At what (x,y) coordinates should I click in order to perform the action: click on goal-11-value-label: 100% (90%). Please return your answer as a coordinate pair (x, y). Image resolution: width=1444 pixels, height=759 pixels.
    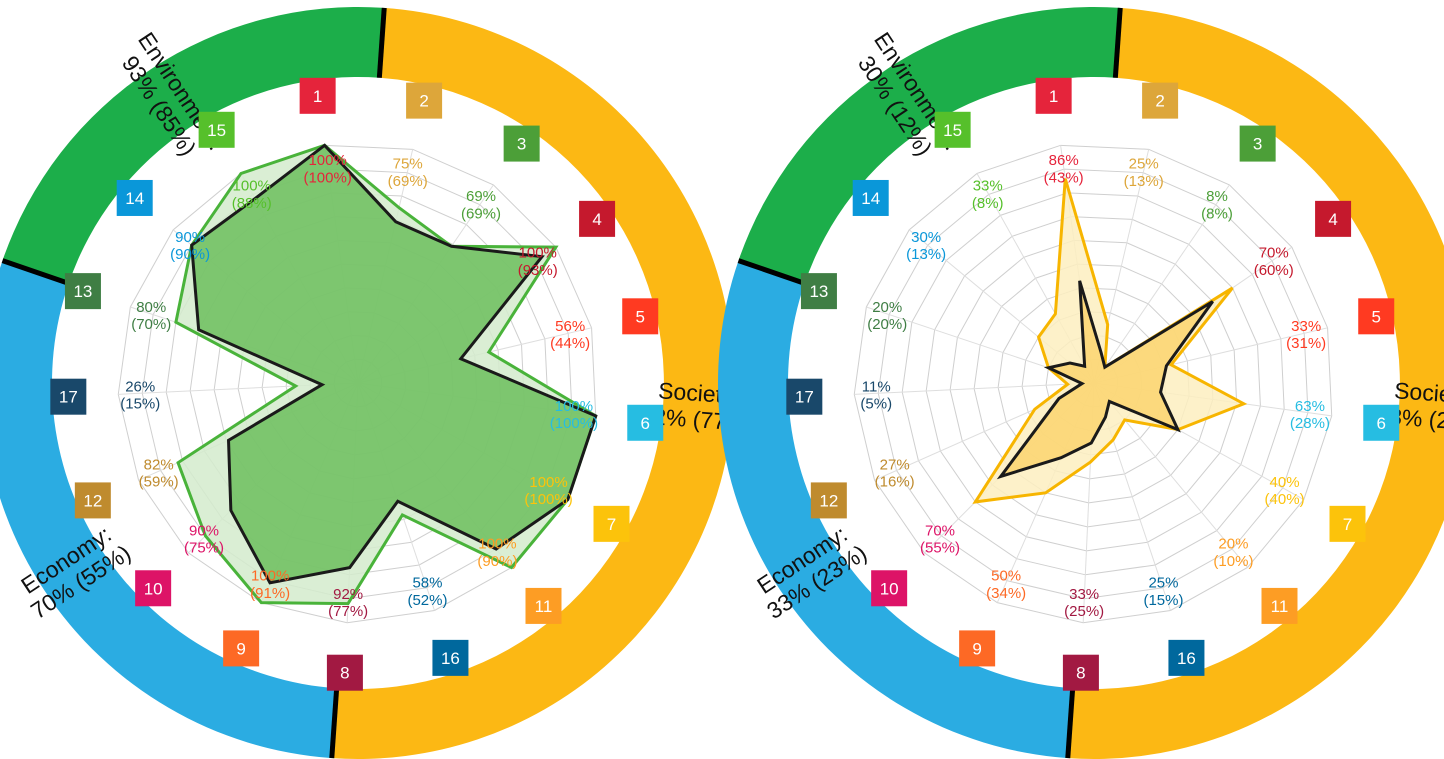
    Looking at the image, I should click on (497, 553).